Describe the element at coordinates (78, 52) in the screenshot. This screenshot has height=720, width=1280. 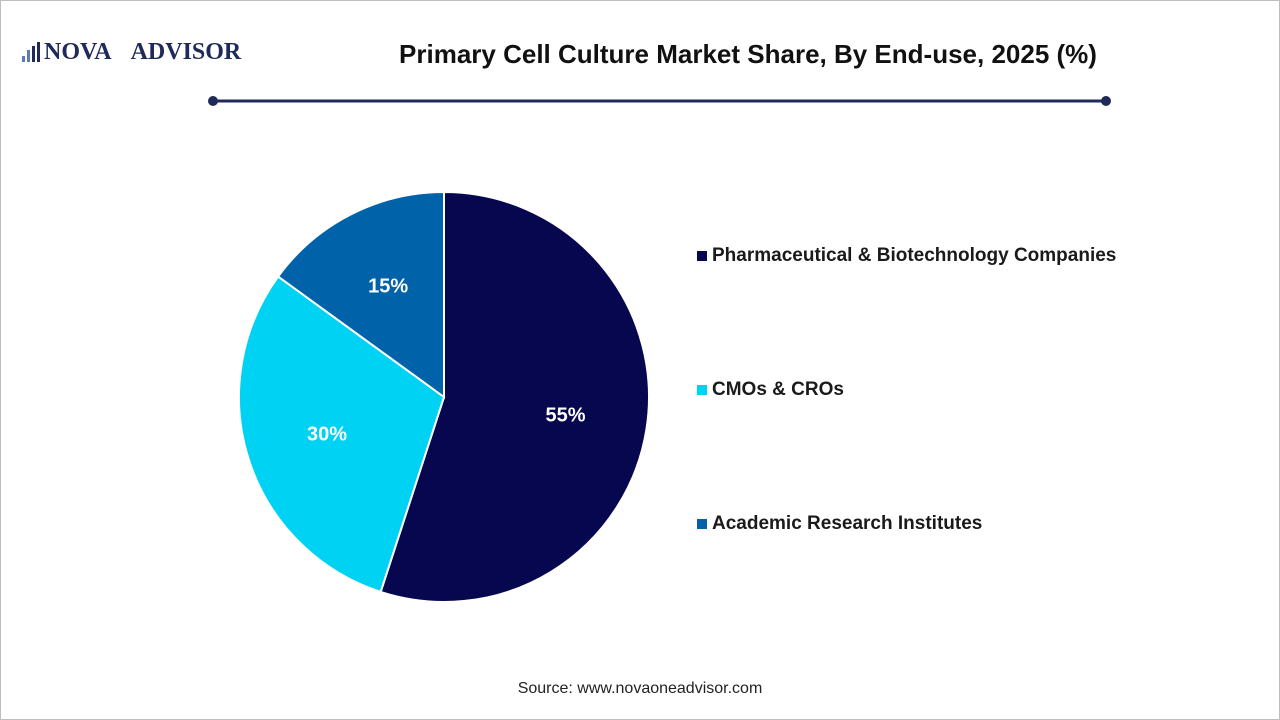
I see `logo-part: NOVA` at that location.